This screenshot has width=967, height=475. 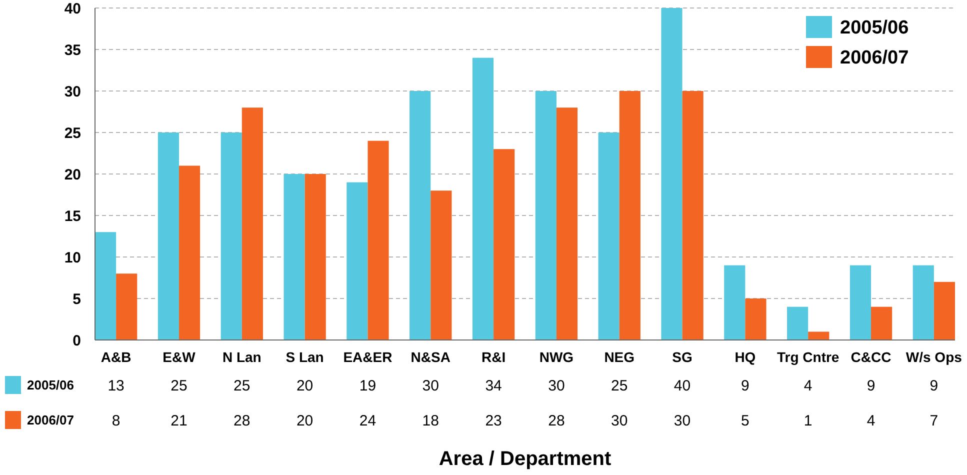 I want to click on data-label: 34, so click(x=493, y=385).